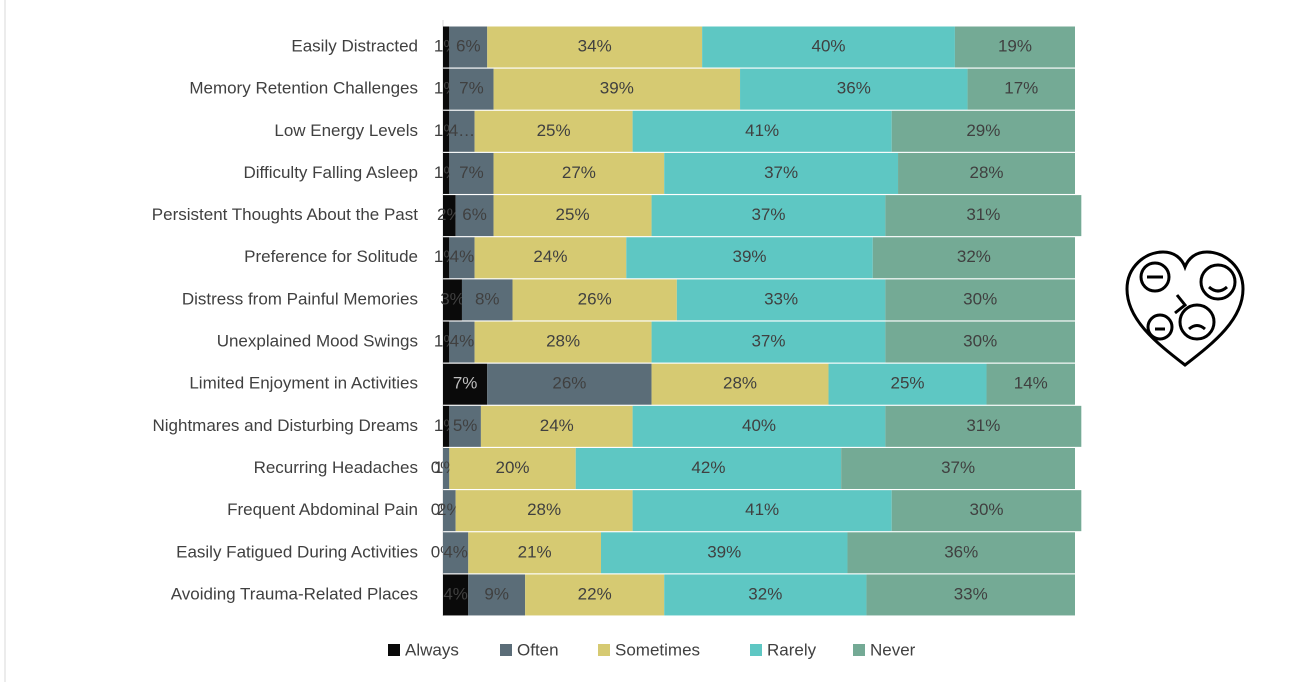  What do you see at coordinates (1185, 308) in the screenshot?
I see `heart-icon` at bounding box center [1185, 308].